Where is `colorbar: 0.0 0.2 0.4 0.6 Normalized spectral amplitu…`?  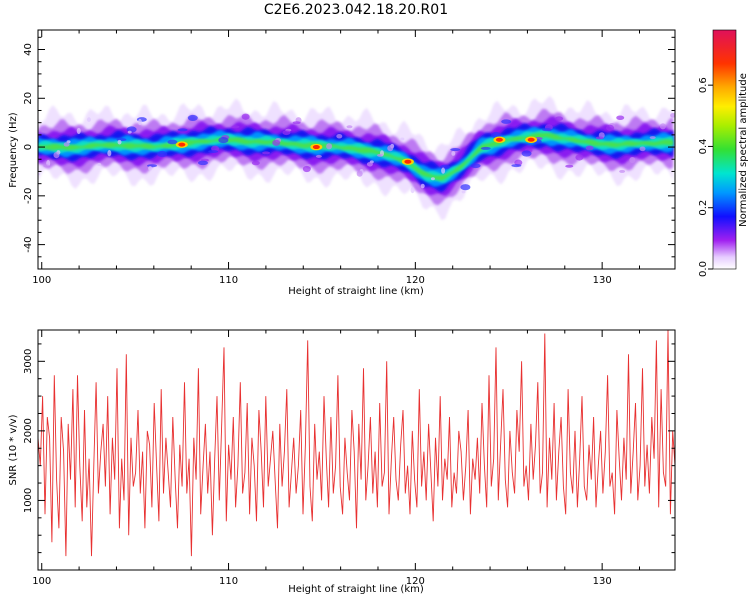 colorbar: 0.0 0.2 0.4 0.6 Normalized spectral amplitu… is located at coordinates (723, 153).